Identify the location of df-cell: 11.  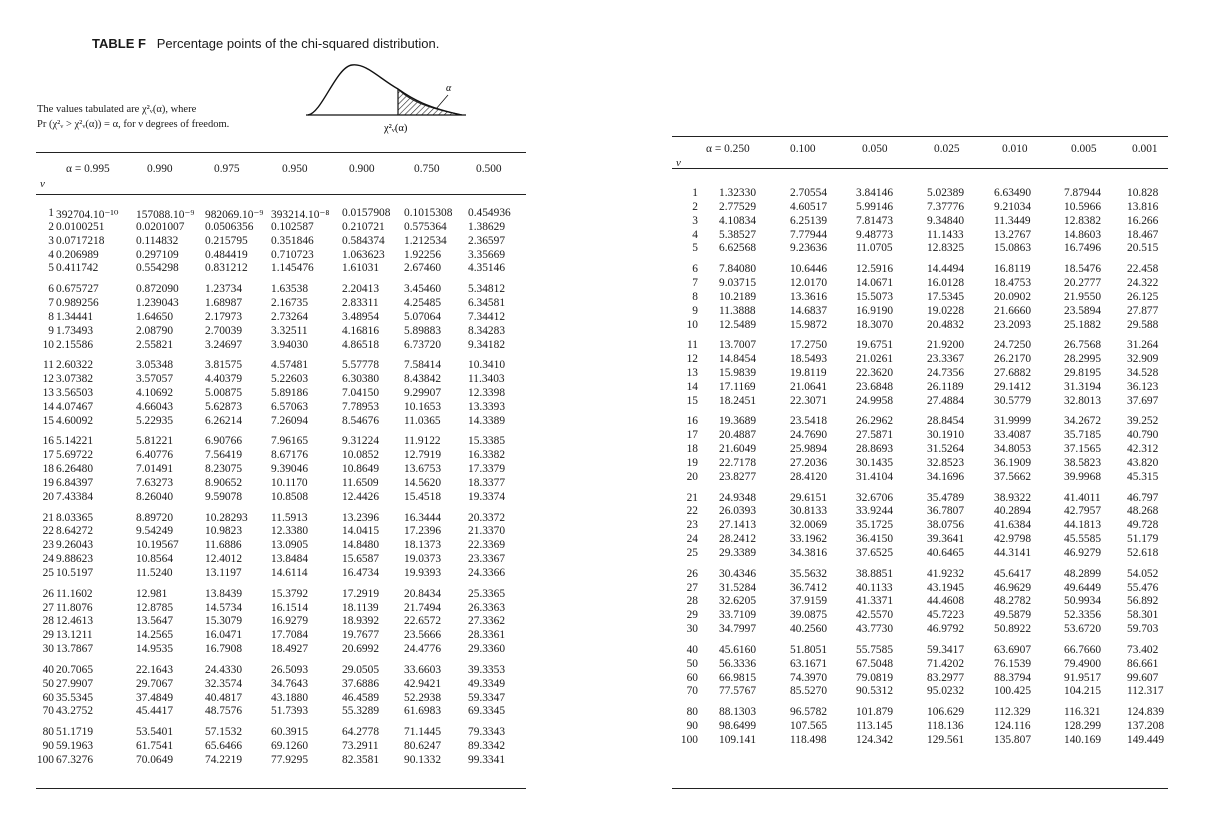
(692, 345).